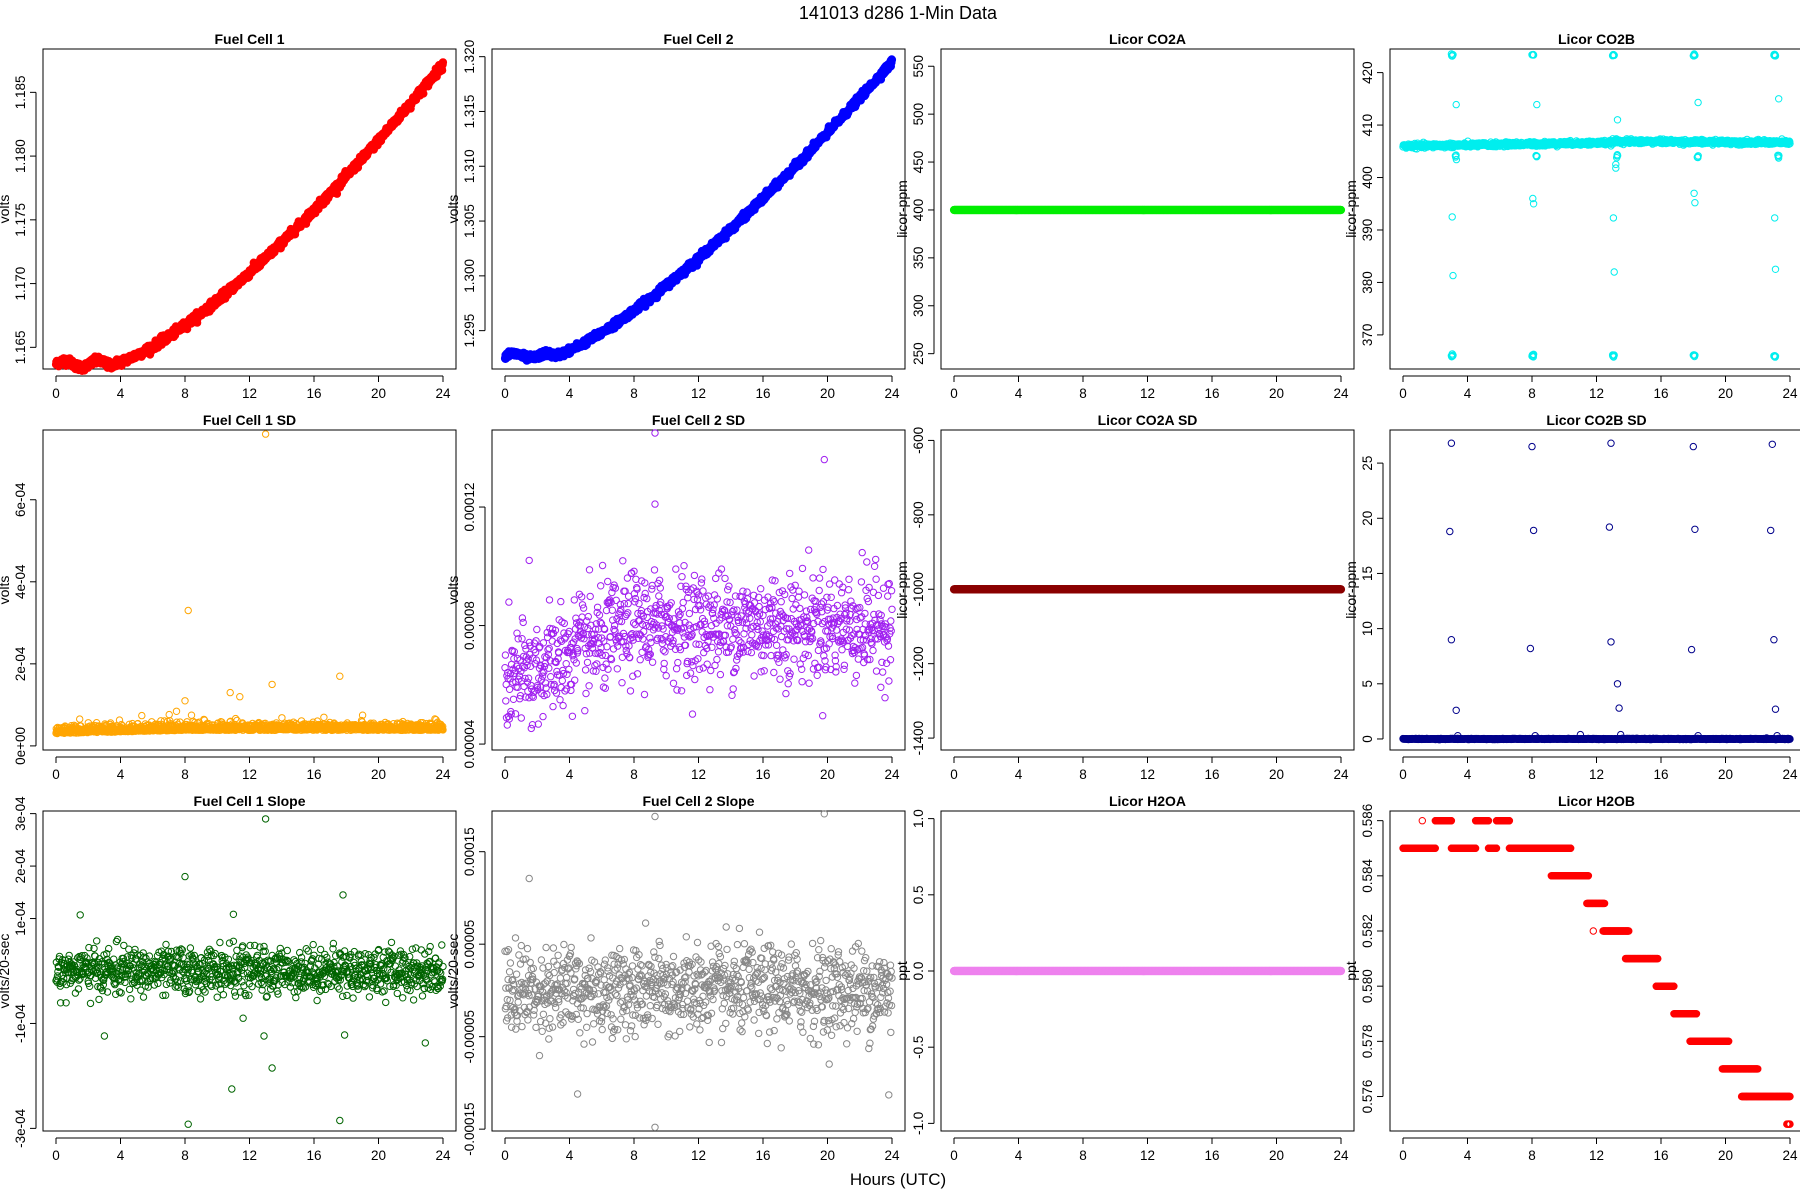 Image resolution: width=1800 pixels, height=1200 pixels. I want to click on y-tick-label: 420, so click(1367, 72).